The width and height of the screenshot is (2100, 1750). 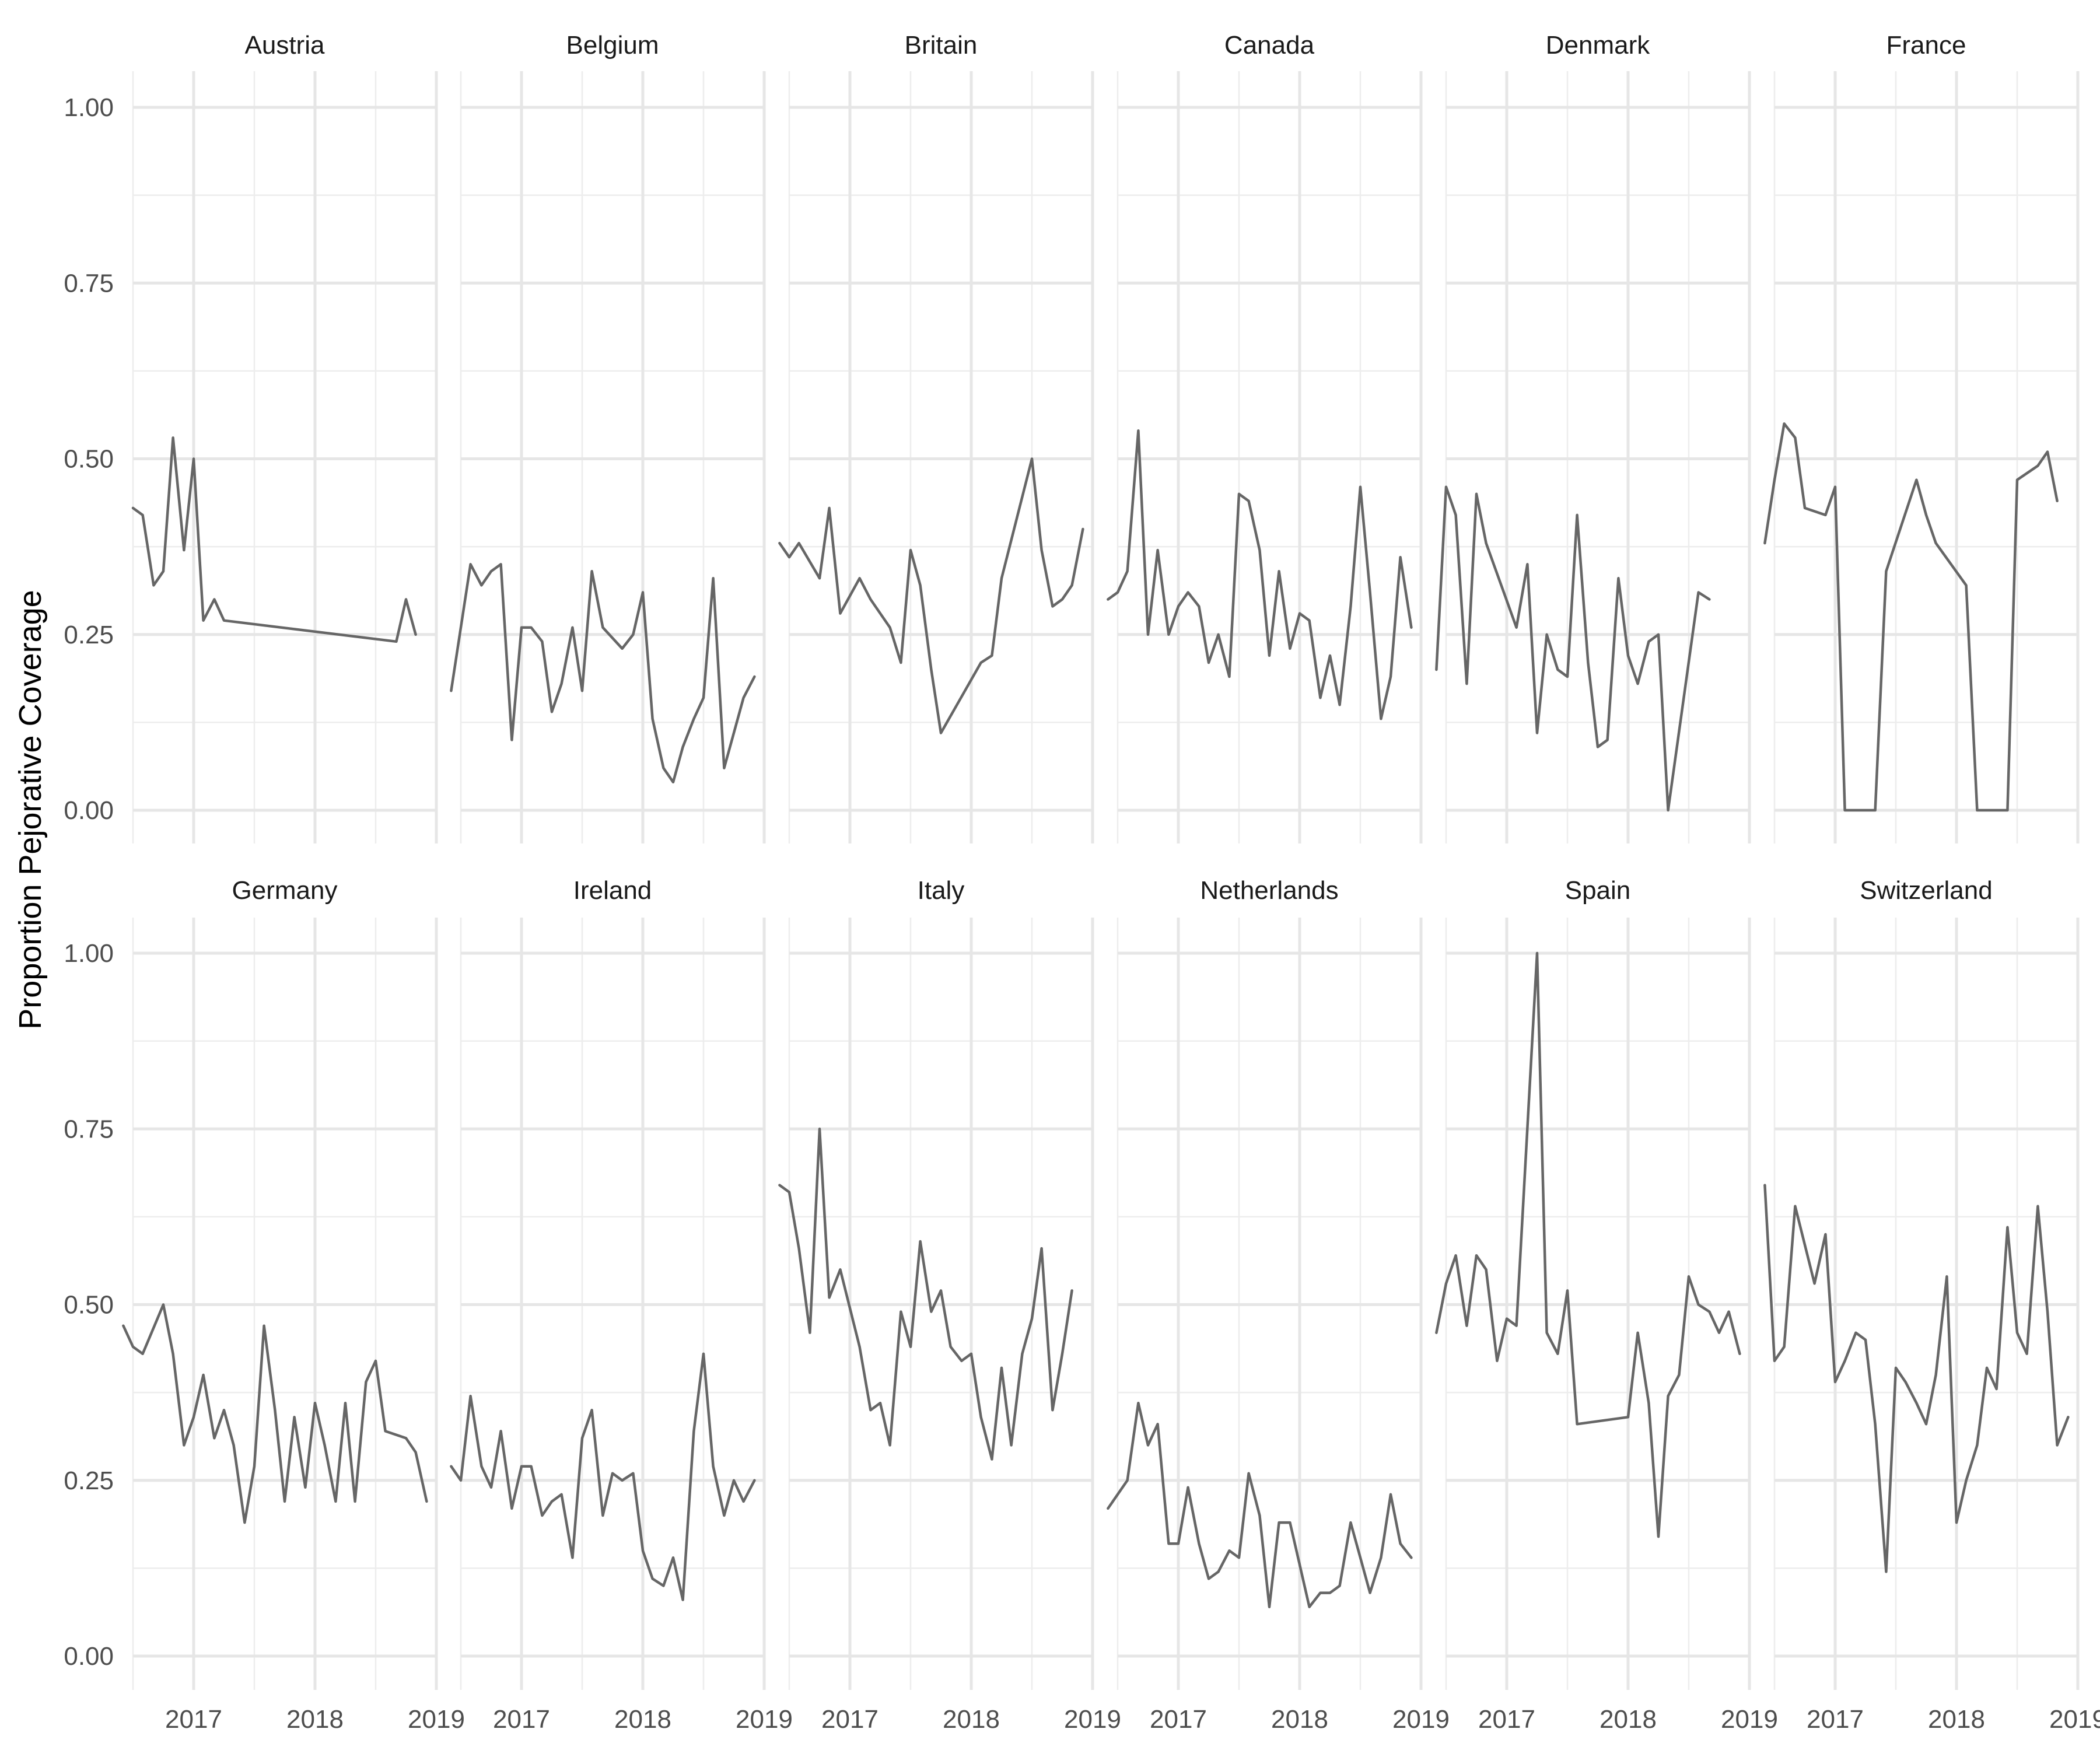 What do you see at coordinates (608, 437) in the screenshot?
I see `facet-belgium: Belgium` at bounding box center [608, 437].